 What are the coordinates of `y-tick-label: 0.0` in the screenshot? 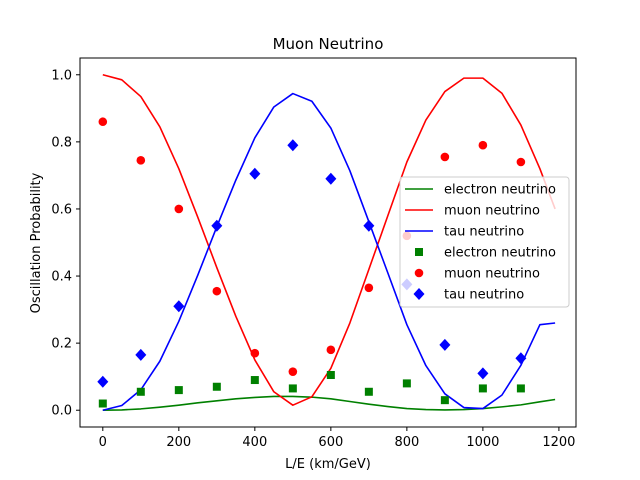 It's located at (61, 411).